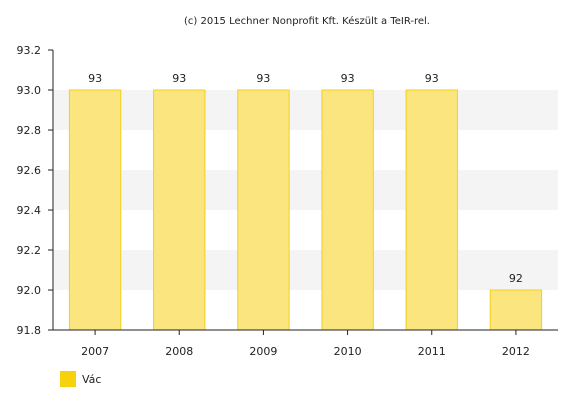 This screenshot has height=400, width=580. I want to click on y-tick-label: 92.6, so click(29, 170).